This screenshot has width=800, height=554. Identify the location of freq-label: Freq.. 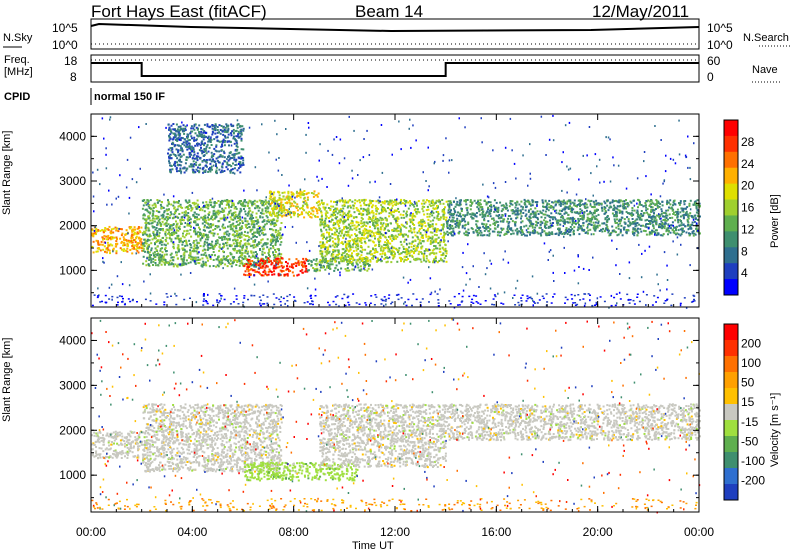
(17, 60).